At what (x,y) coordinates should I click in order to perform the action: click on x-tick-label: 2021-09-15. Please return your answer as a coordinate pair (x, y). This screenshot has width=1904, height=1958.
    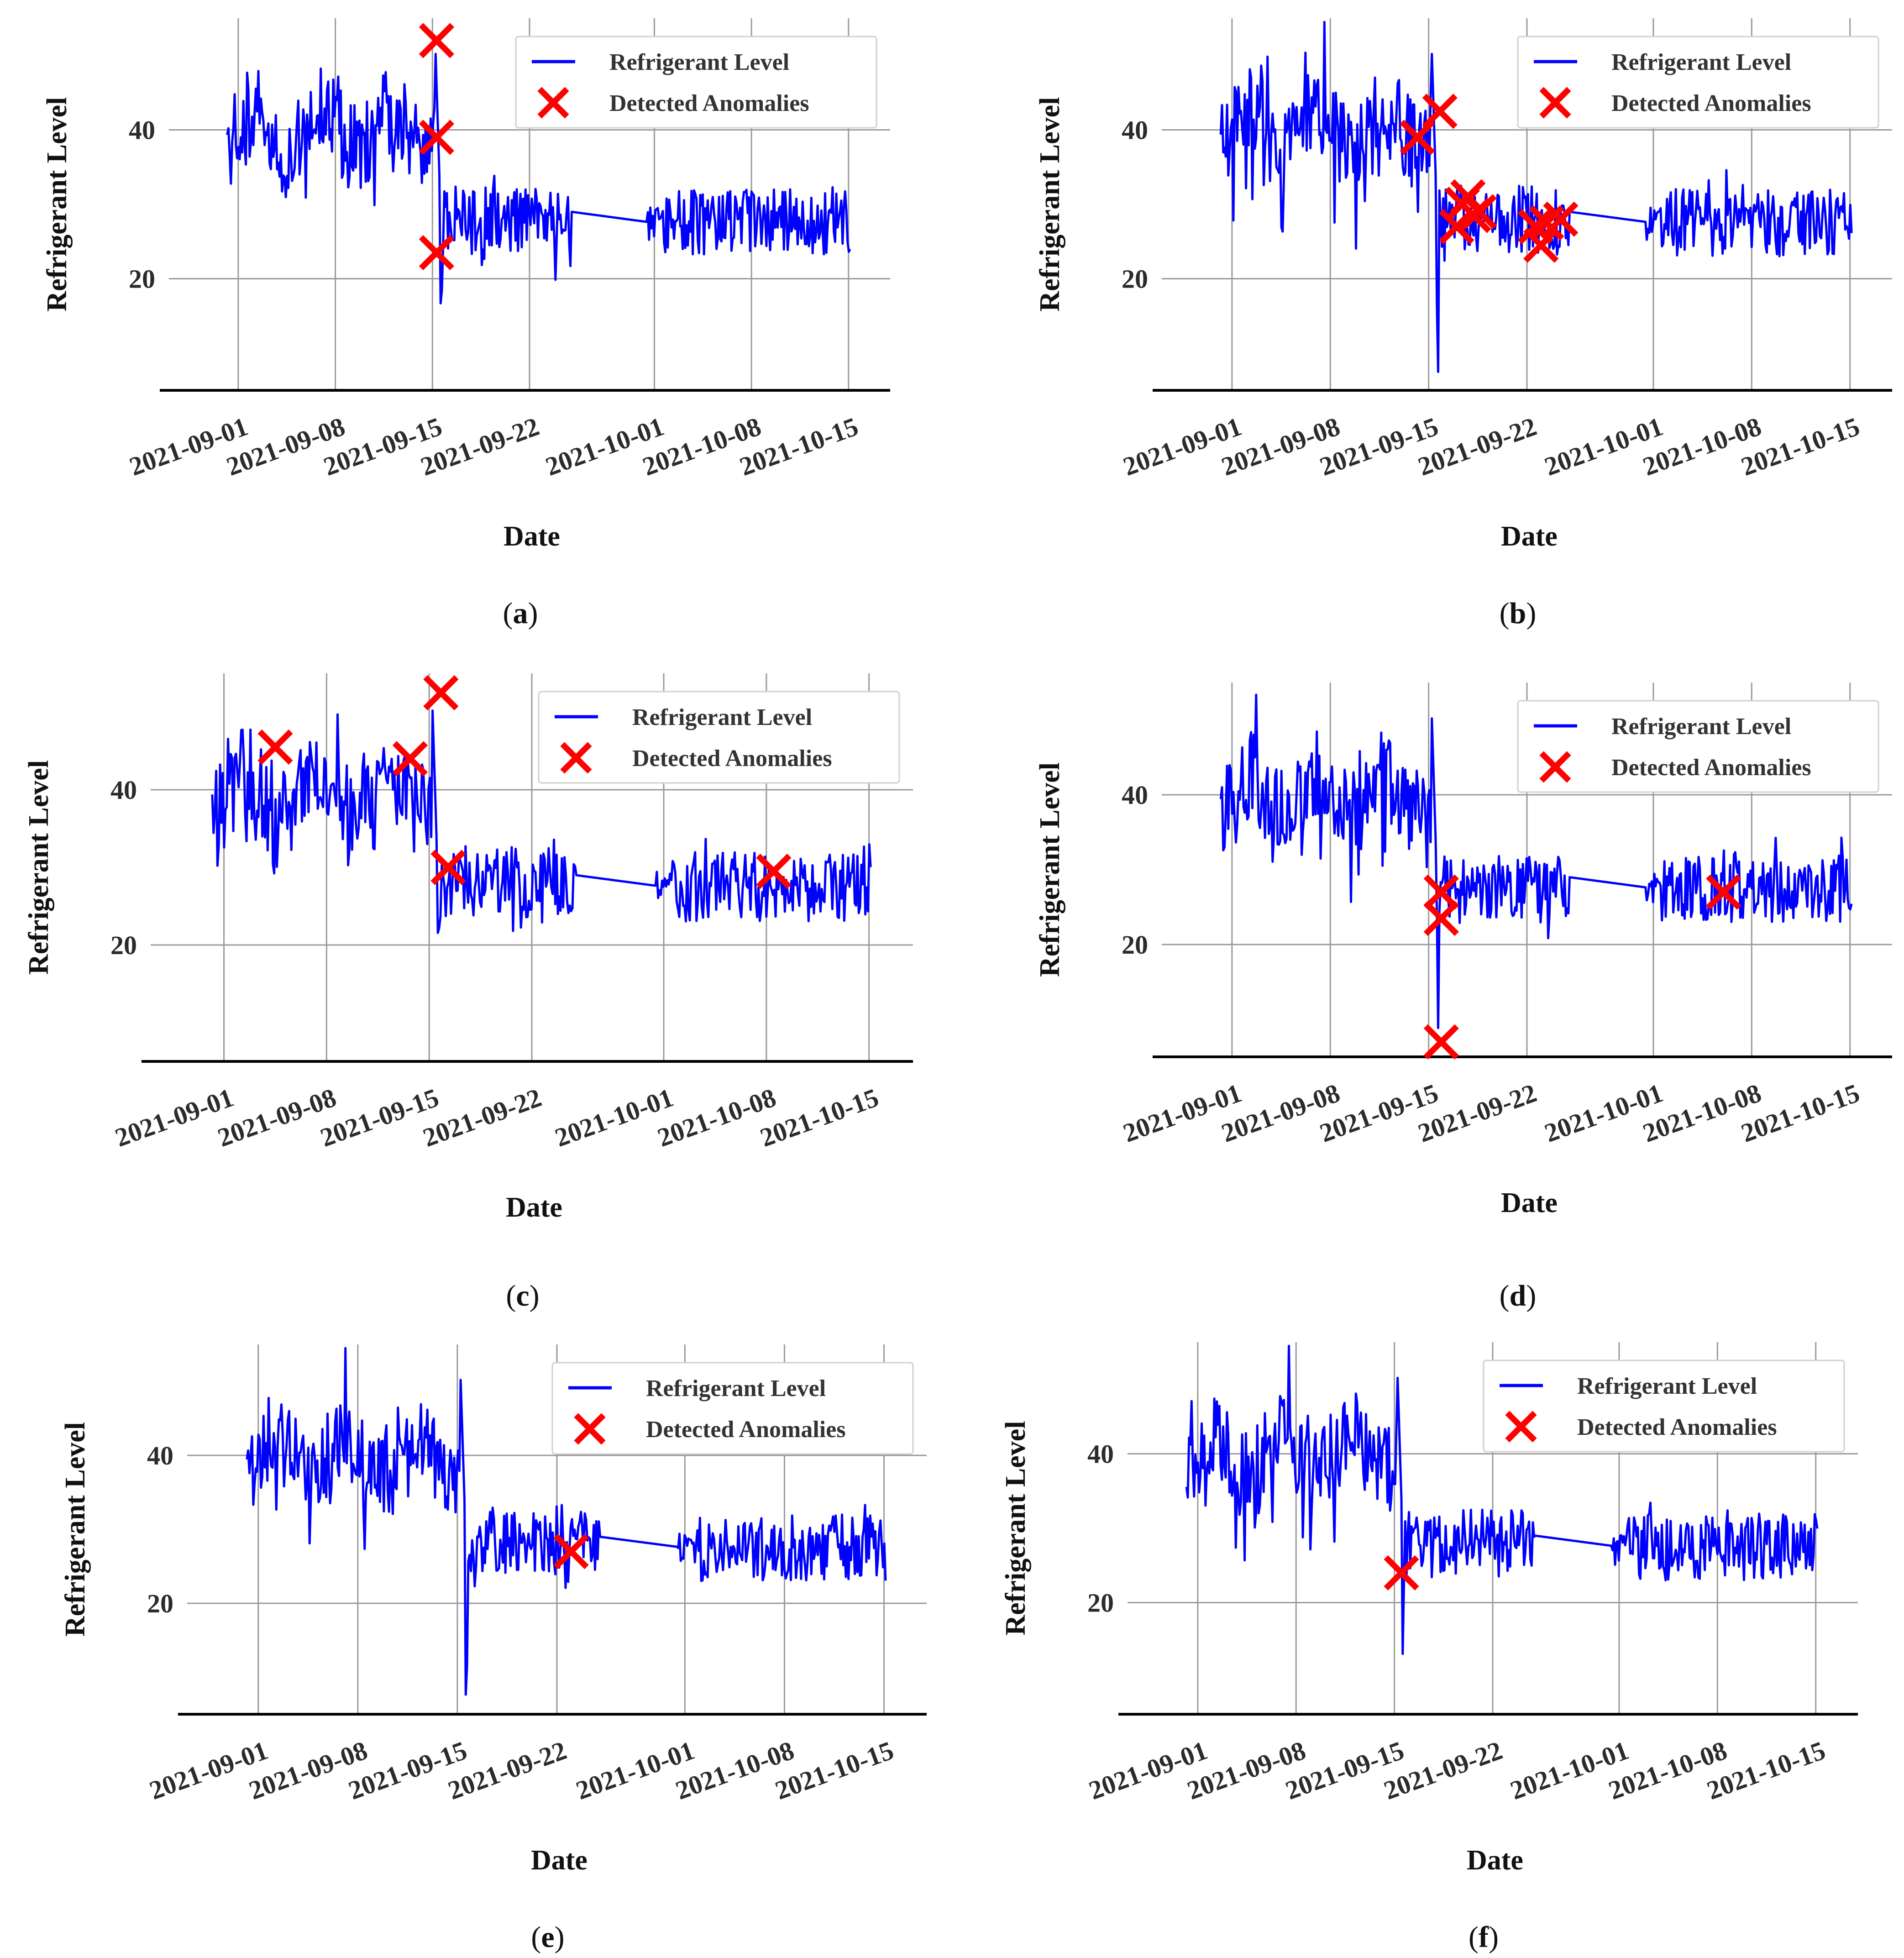
    Looking at the image, I should click on (379, 1117).